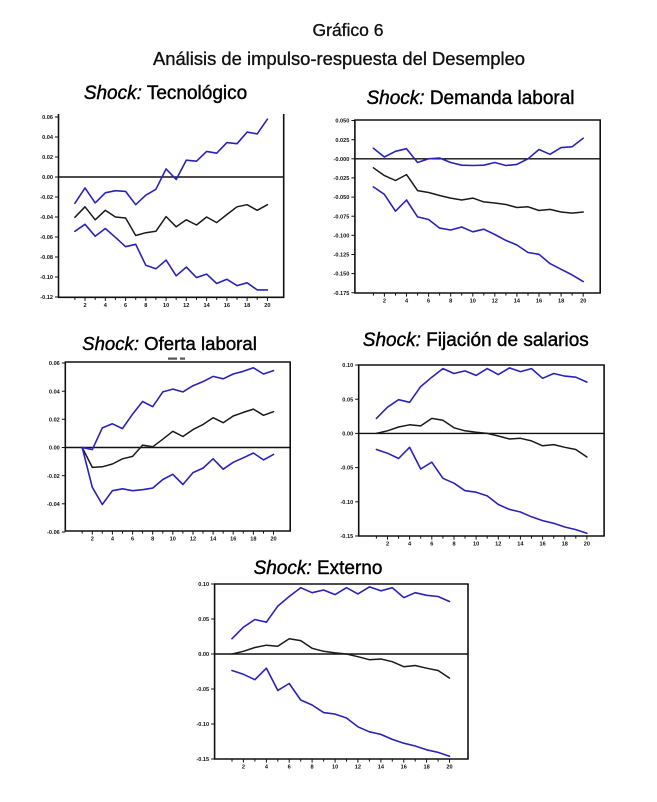 The image size is (657, 802). What do you see at coordinates (342, 160) in the screenshot?
I see `svg-text: -0.000` at bounding box center [342, 160].